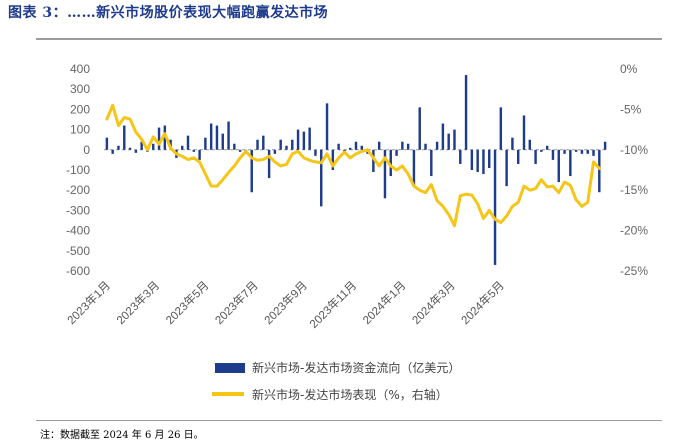  I want to click on left-axis-tick: -500, so click(78, 251).